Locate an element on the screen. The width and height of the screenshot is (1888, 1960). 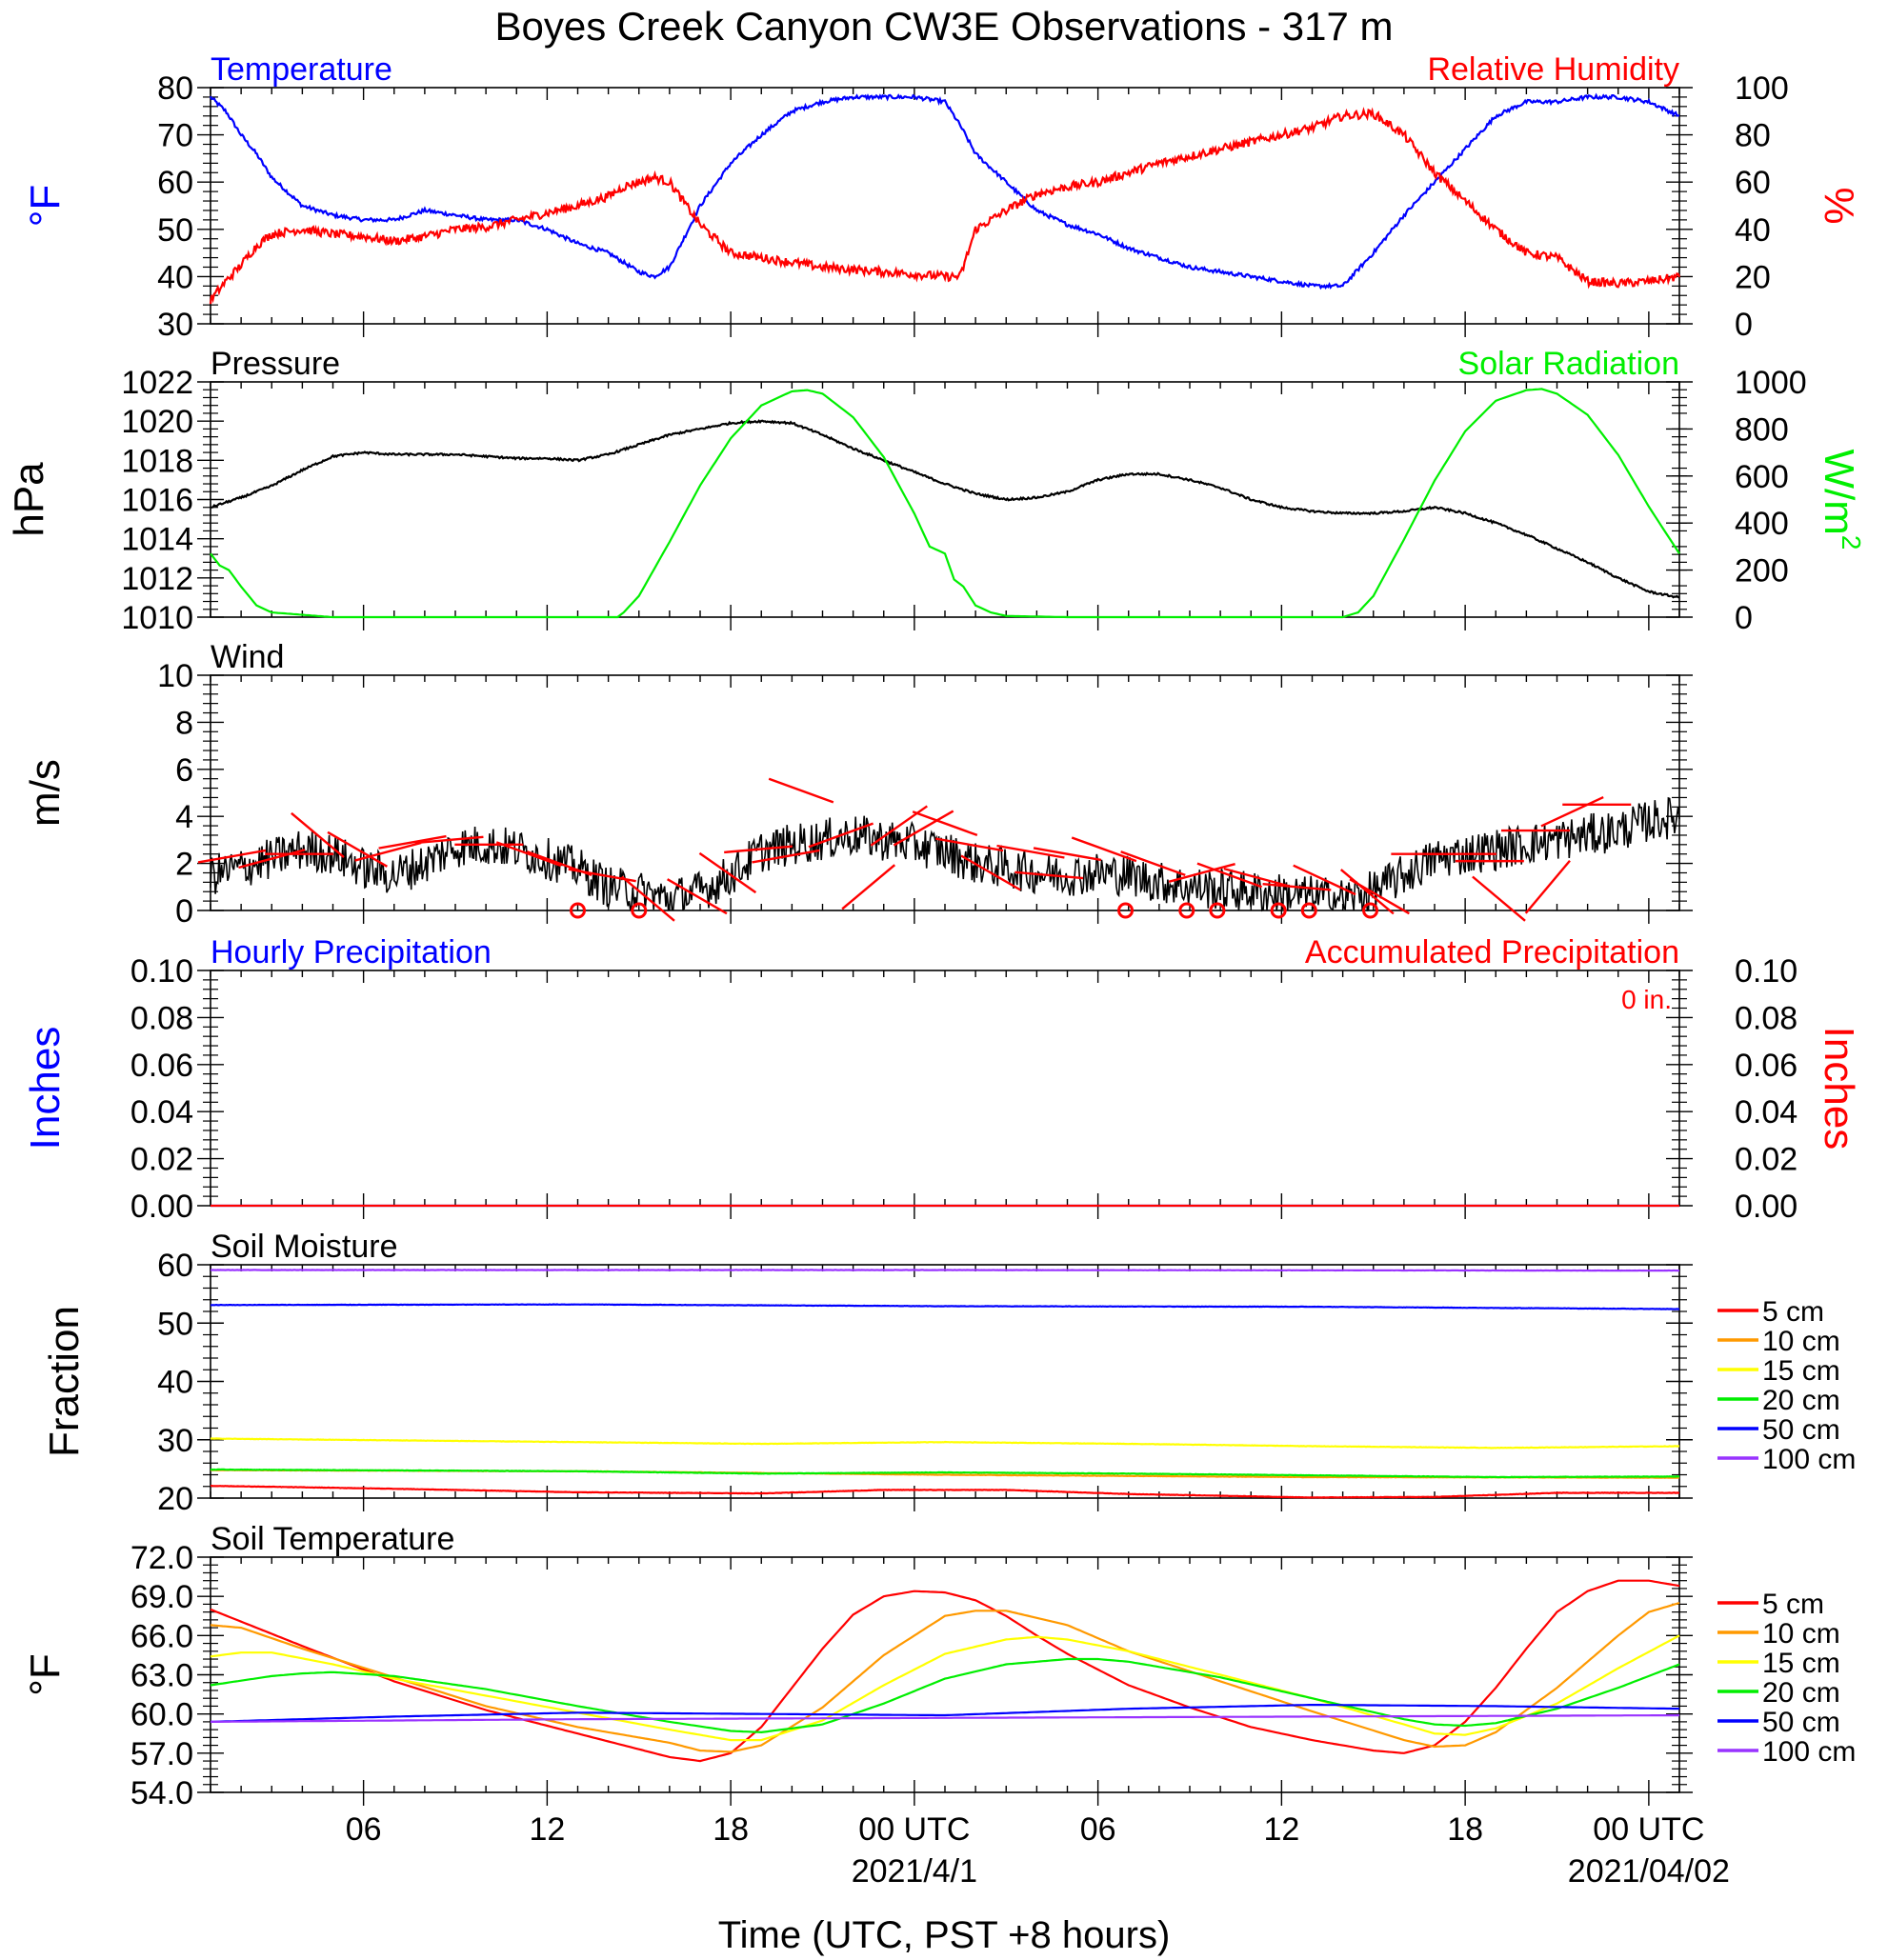
y-tick-label-left: 0.06 is located at coordinates (162, 1066).